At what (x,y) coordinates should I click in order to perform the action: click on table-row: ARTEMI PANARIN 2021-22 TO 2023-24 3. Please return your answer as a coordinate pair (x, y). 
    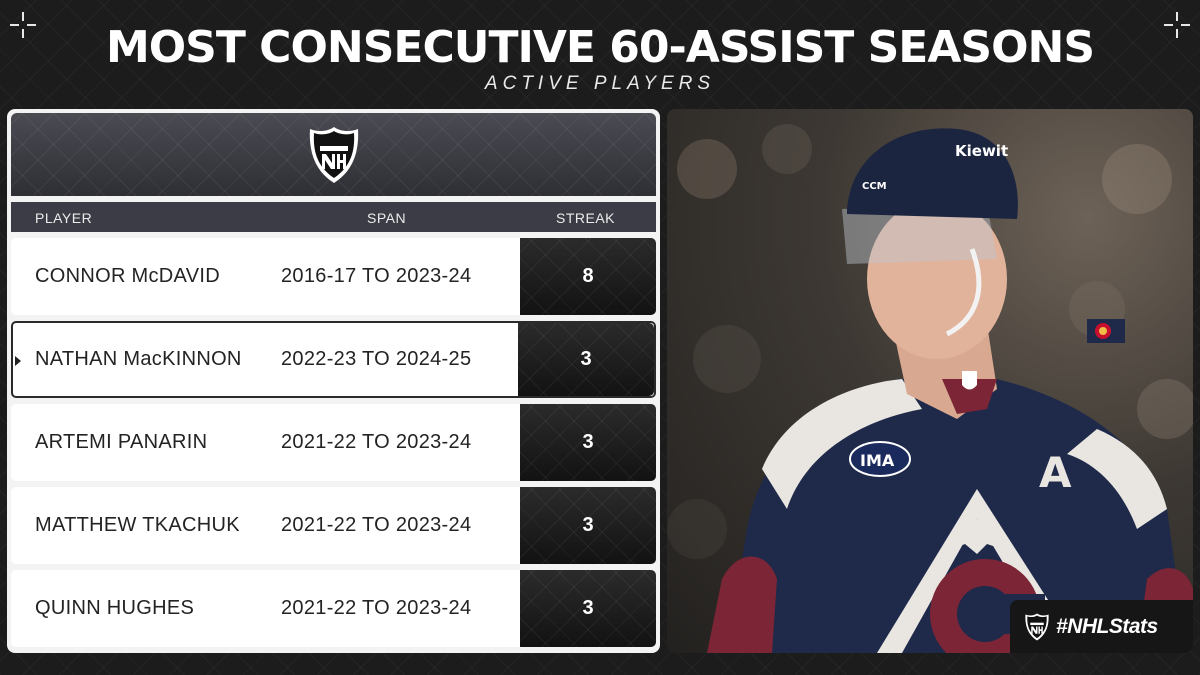
    Looking at the image, I should click on (333, 442).